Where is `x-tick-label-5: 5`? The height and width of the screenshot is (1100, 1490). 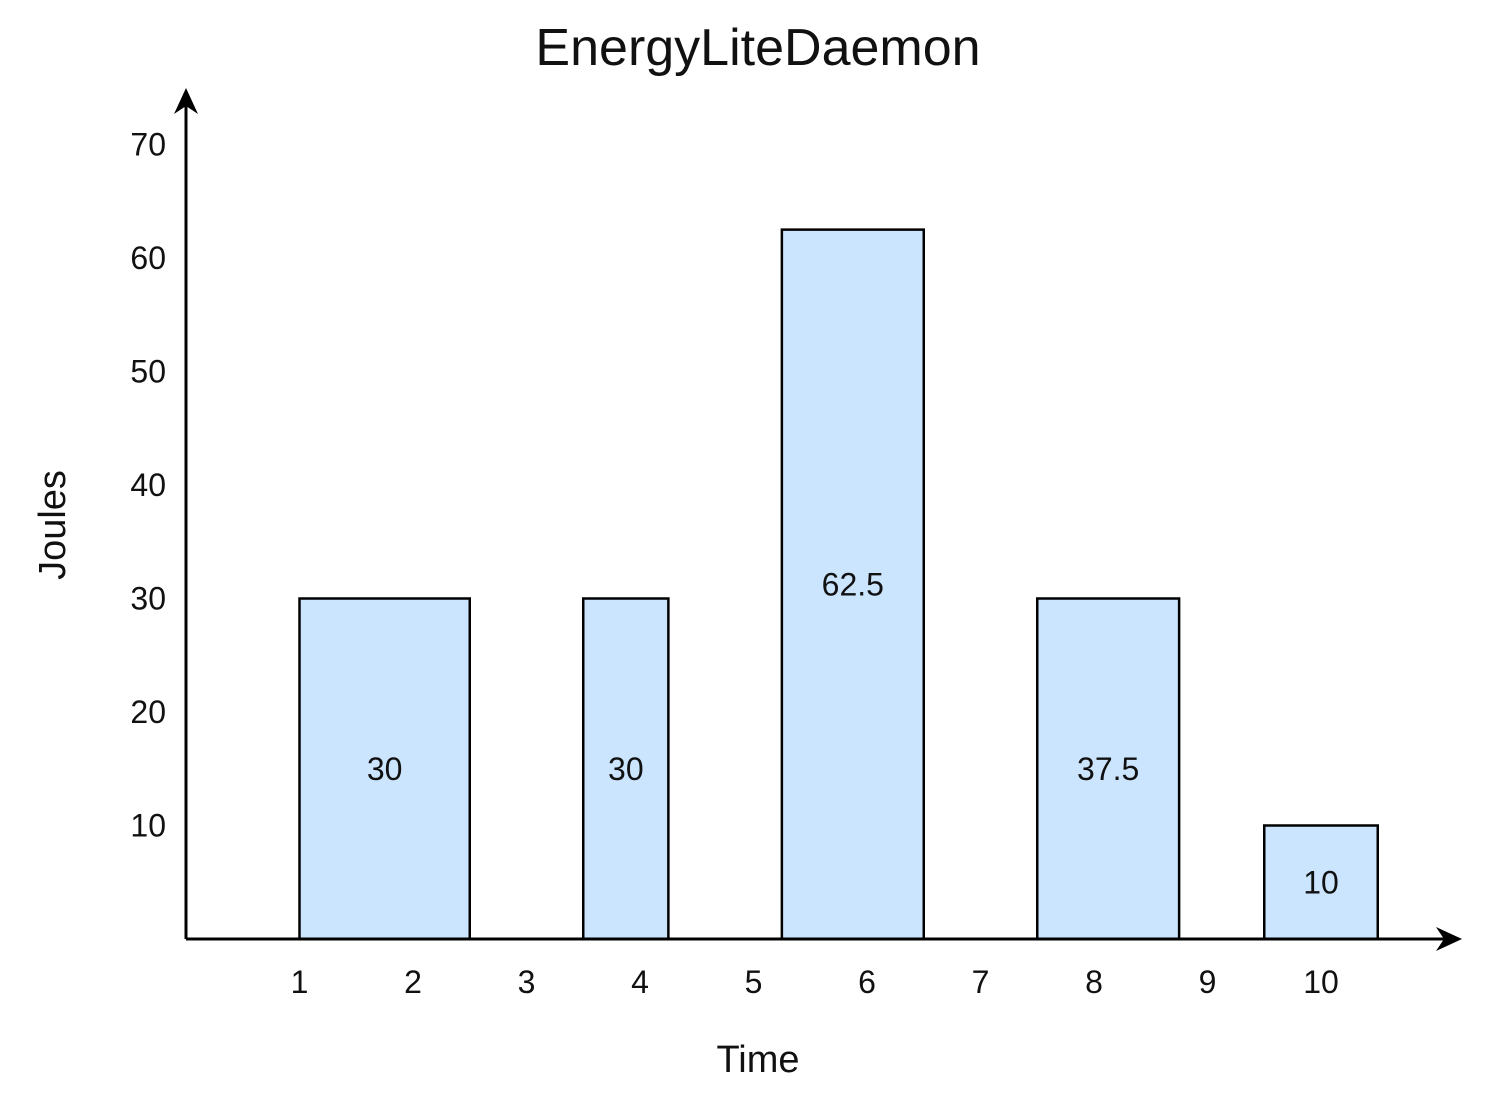
x-tick-label-5: 5 is located at coordinates (754, 982).